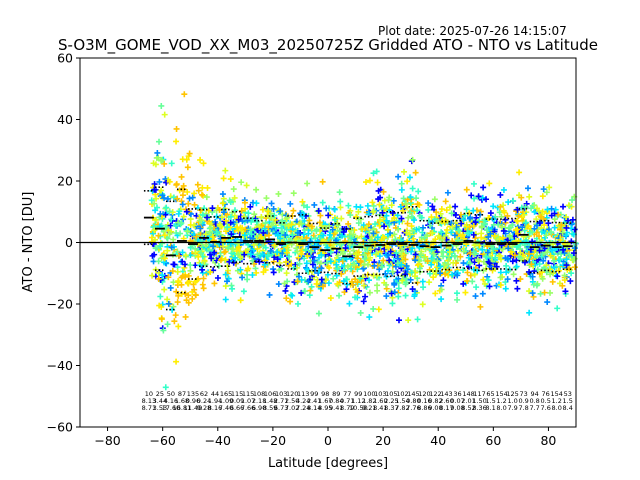  Describe the element at coordinates (270, 401) in the screenshot. I see `bin-count-label: 1.48` at that location.